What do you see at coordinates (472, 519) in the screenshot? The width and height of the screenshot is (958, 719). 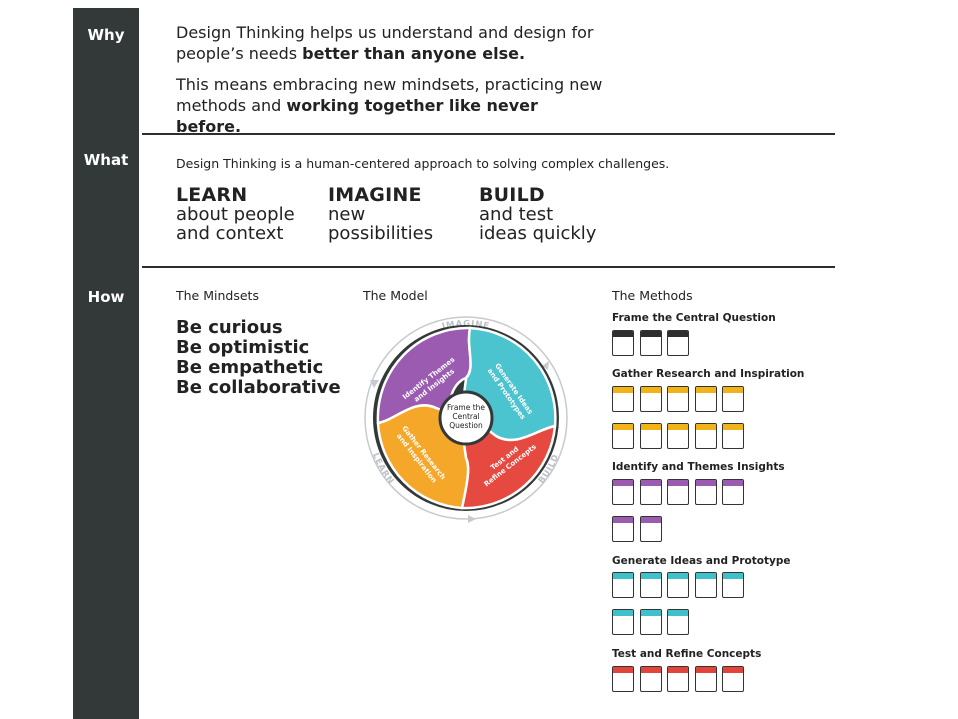 I see `arrow-build-icon` at bounding box center [472, 519].